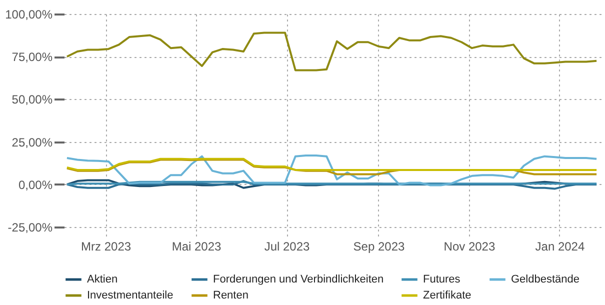 The width and height of the screenshot is (605, 305). Describe the element at coordinates (32, 99) in the screenshot. I see `y-tick-label: 50,00%` at that location.